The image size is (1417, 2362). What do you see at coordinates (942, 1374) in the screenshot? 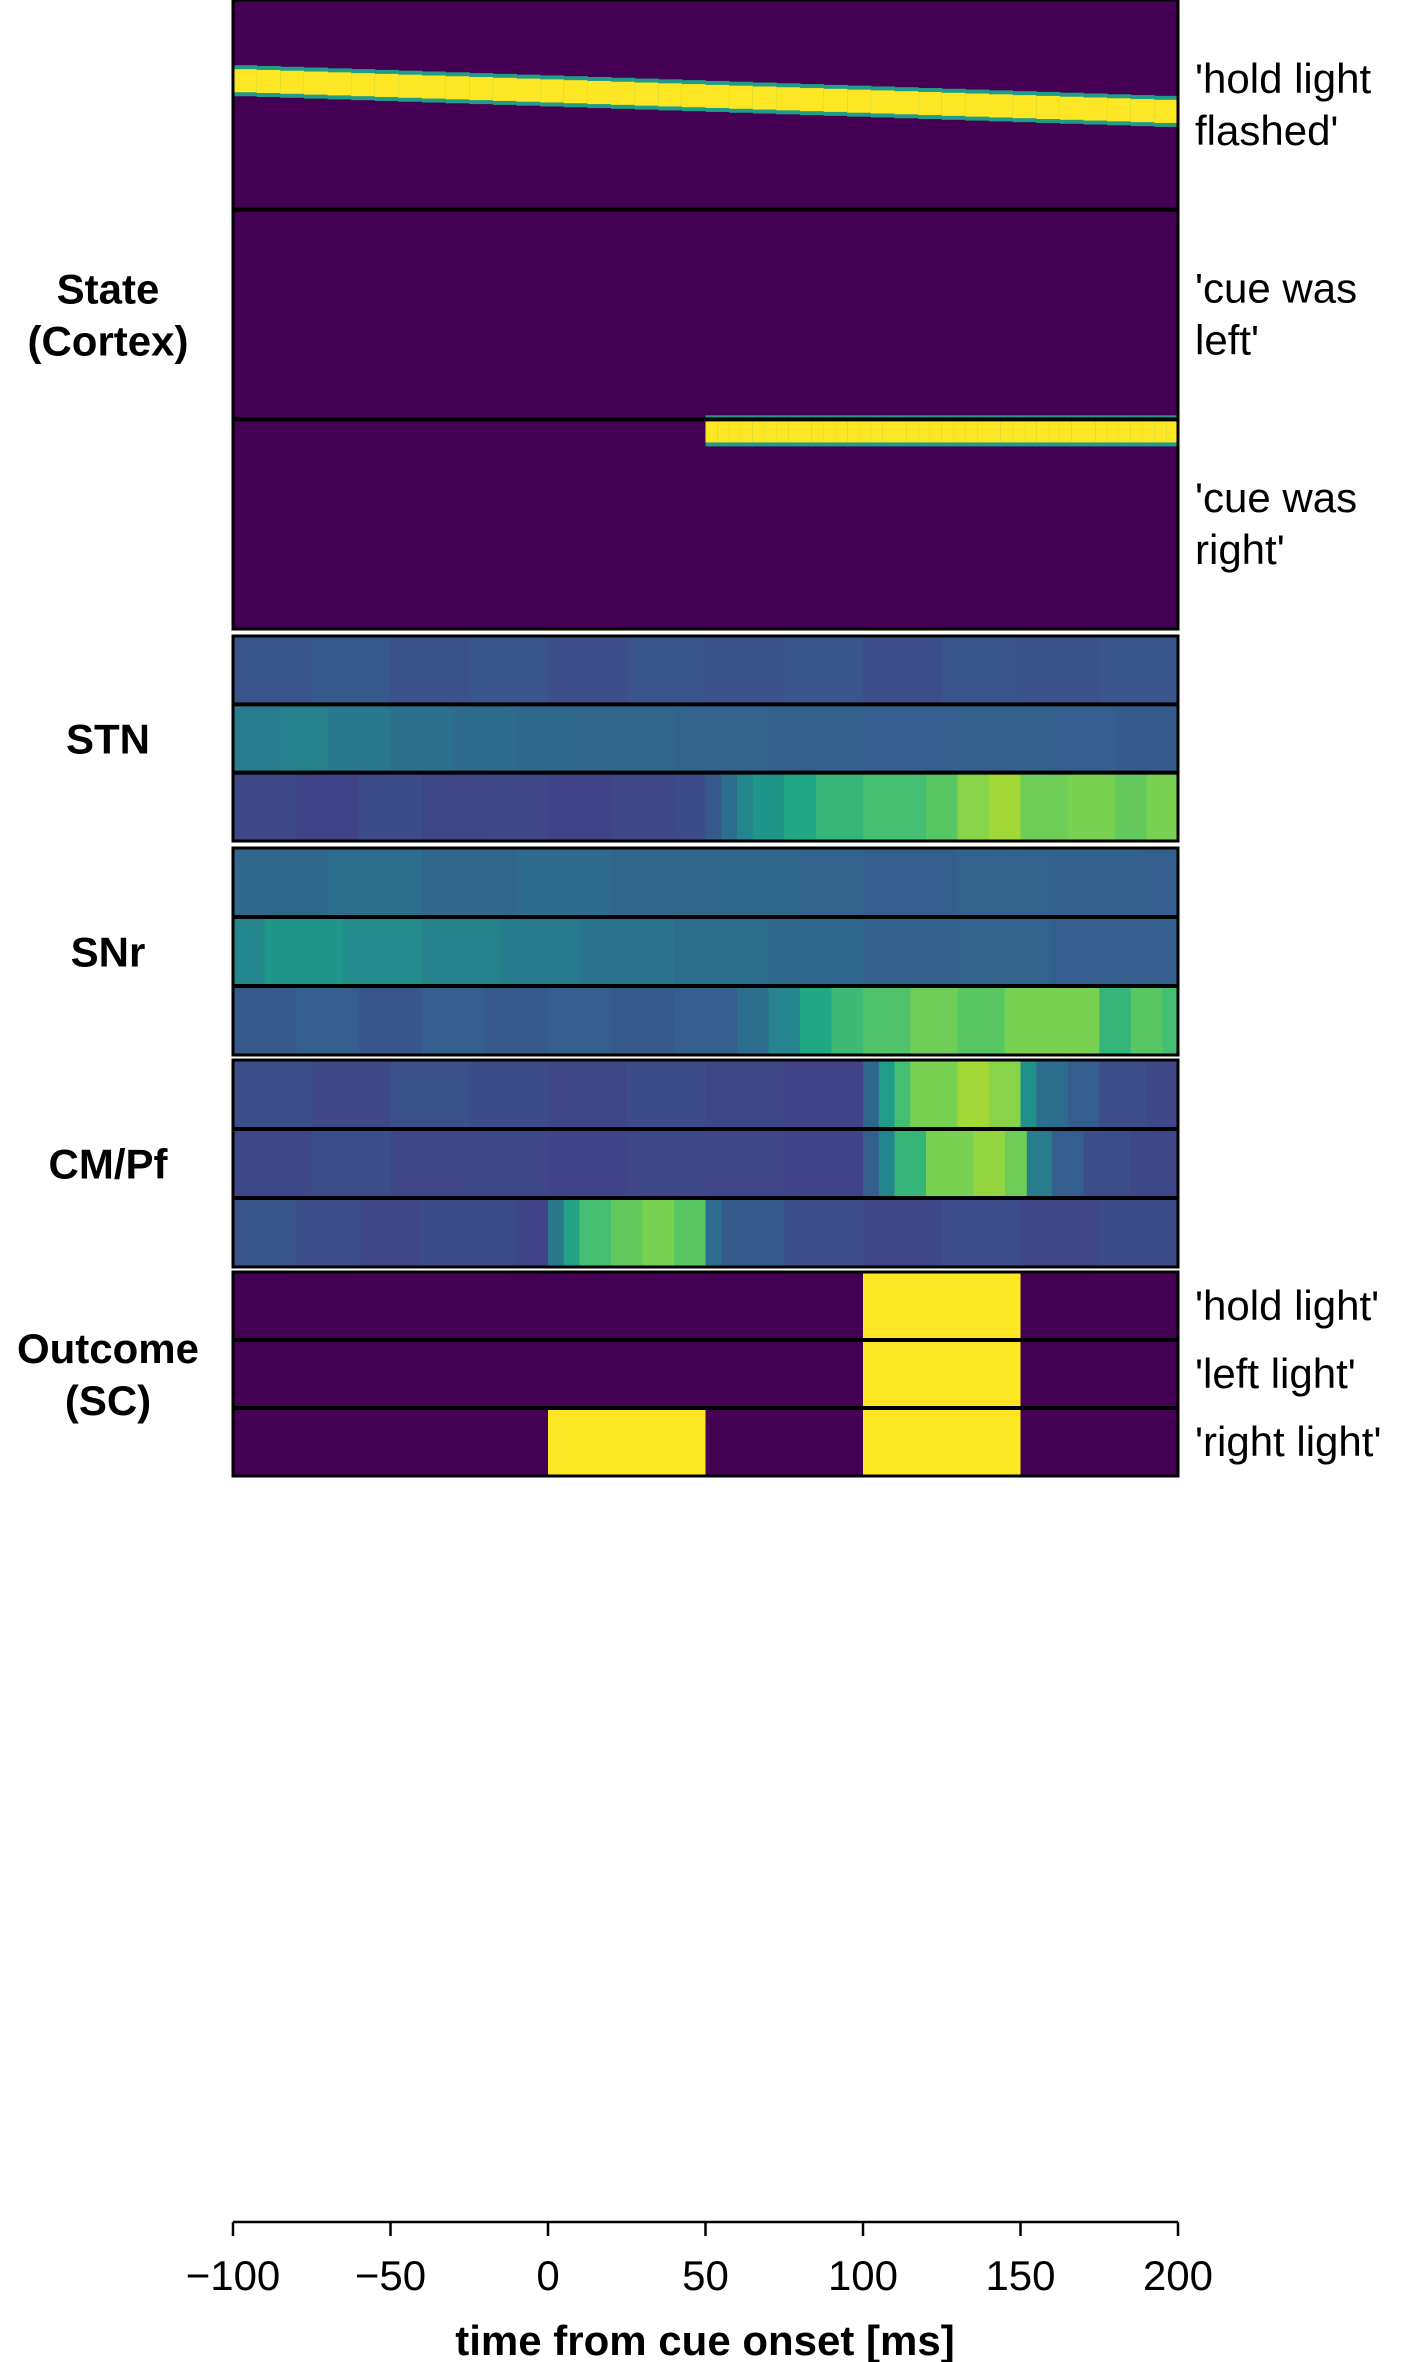
I see `on-block` at bounding box center [942, 1374].